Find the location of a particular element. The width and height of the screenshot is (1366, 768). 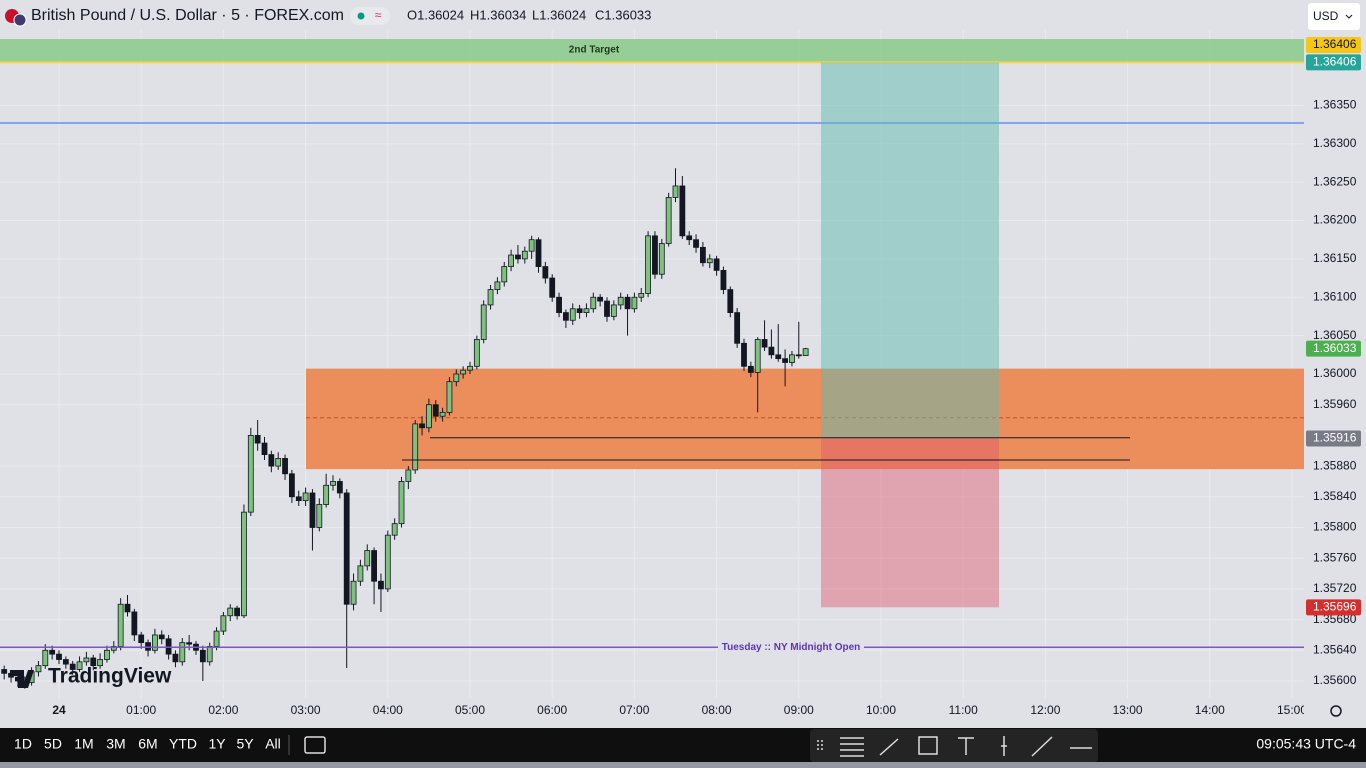

time-tick-label: 06:00 is located at coordinates (552, 710).